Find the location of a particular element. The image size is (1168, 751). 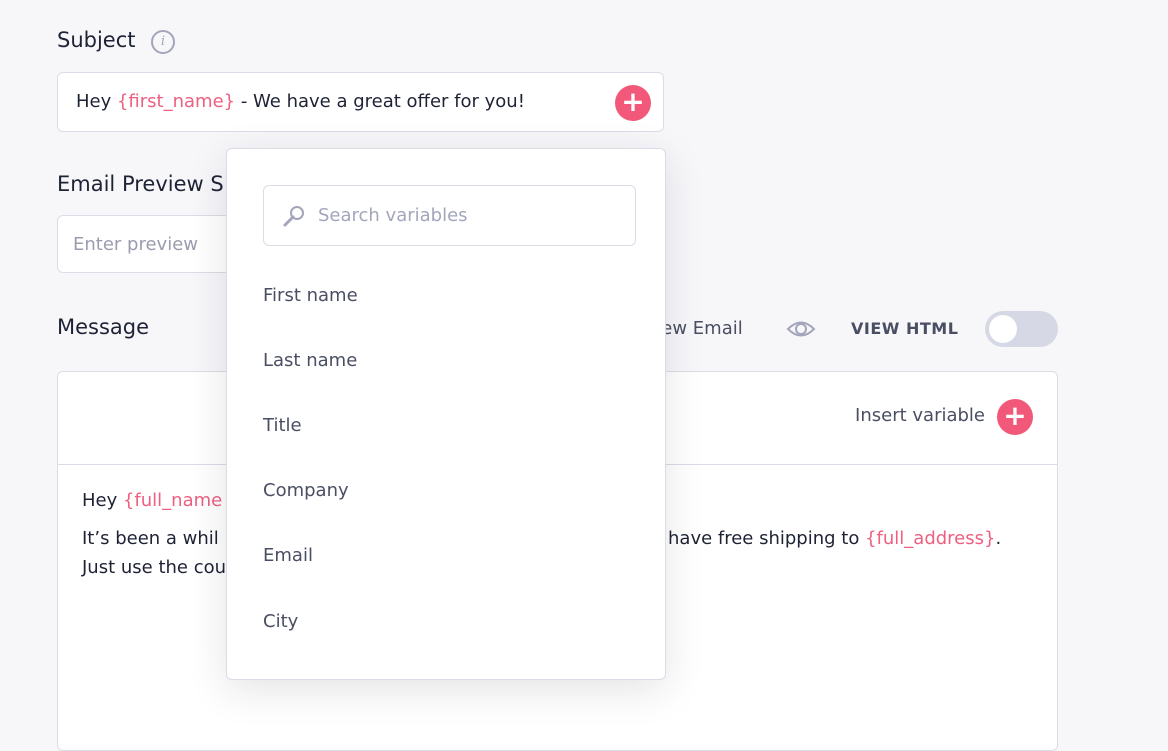

variable-option: City is located at coordinates (281, 621).